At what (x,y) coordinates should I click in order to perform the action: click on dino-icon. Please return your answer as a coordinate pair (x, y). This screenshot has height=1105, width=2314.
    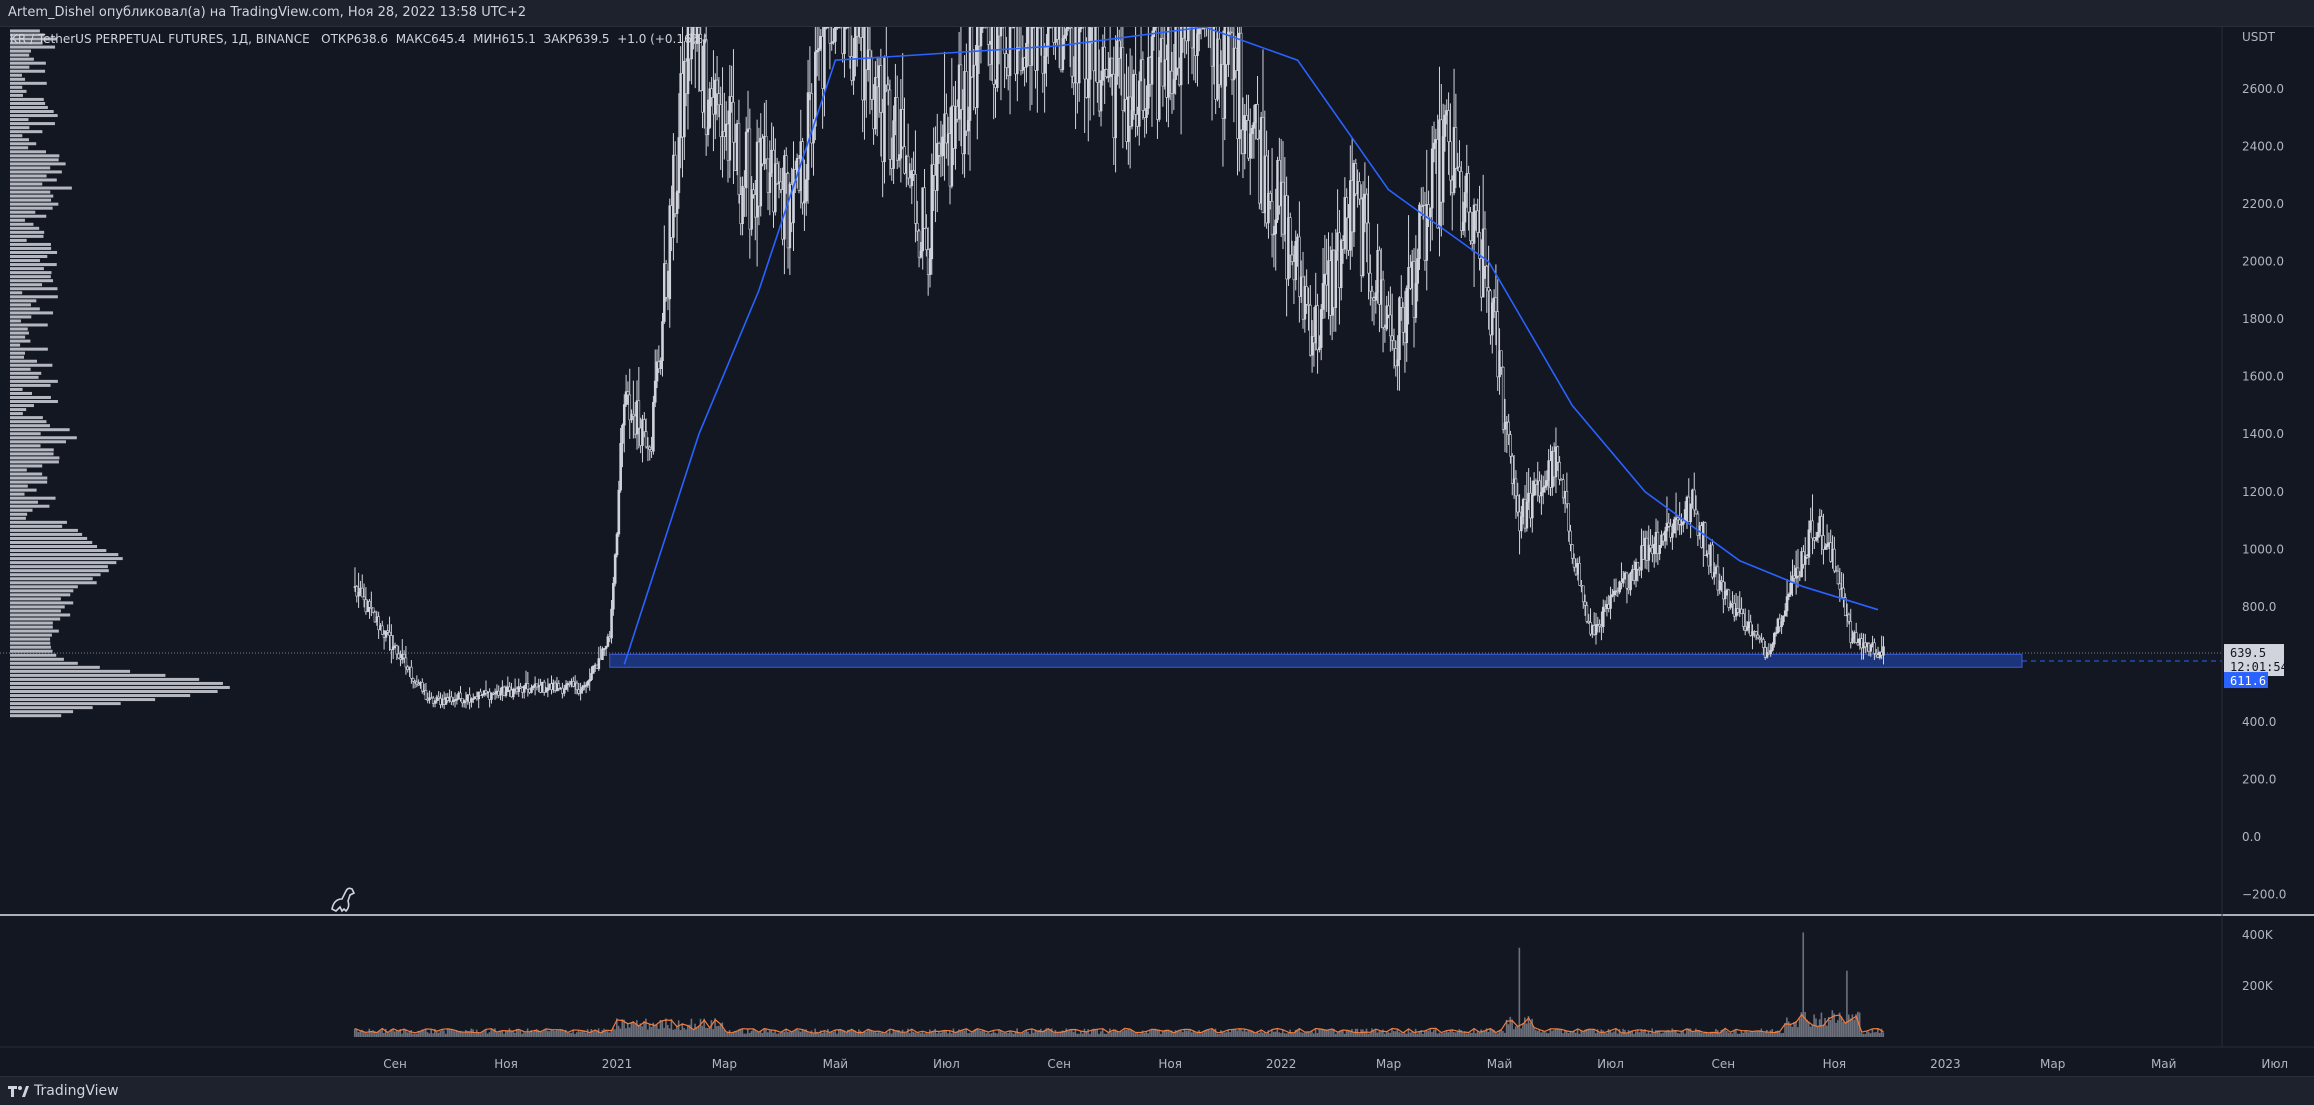
    Looking at the image, I should click on (343, 900).